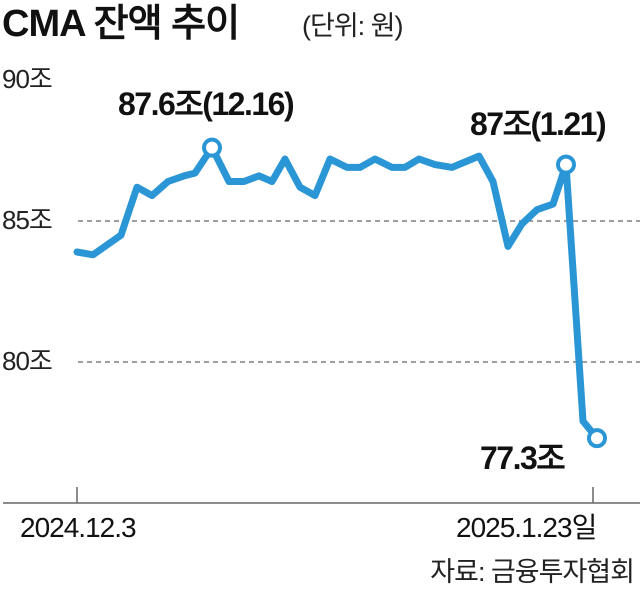 Image resolution: width=640 pixels, height=593 pixels. I want to click on y-tick-80: 80조, so click(27, 361).